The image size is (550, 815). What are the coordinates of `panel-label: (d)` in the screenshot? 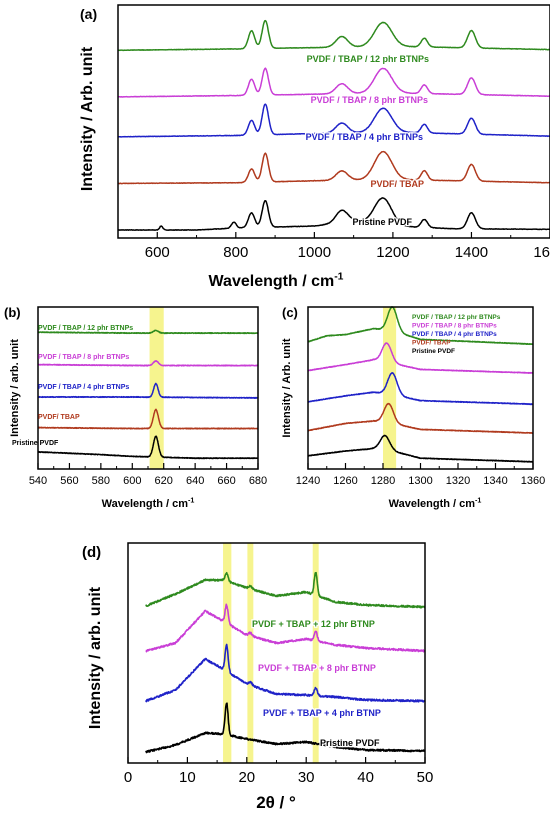 It's located at (91, 552).